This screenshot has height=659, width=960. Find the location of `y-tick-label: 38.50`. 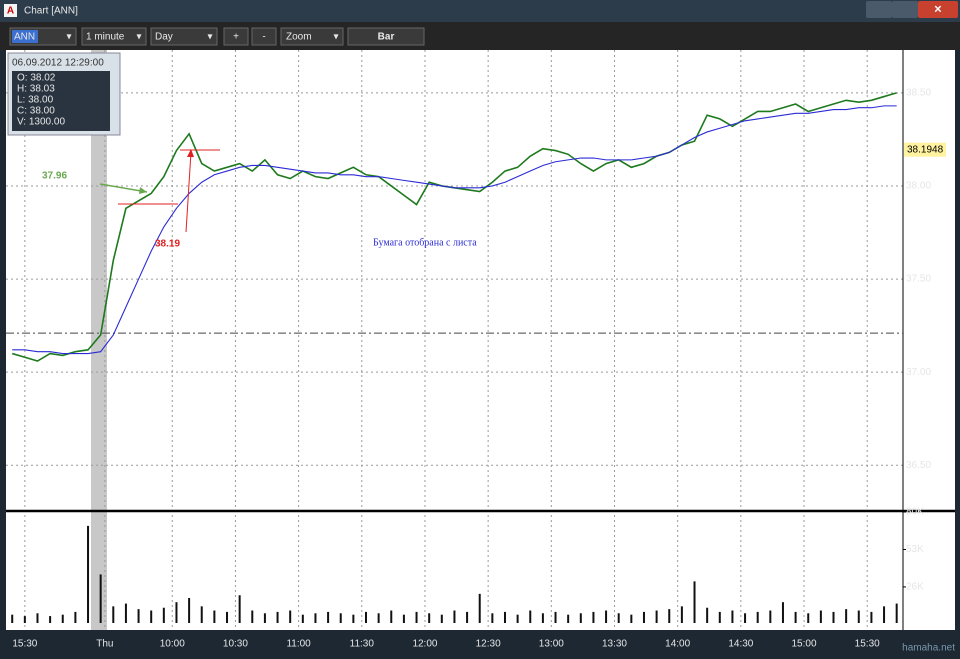

y-tick-label: 38.50 is located at coordinates (918, 92).